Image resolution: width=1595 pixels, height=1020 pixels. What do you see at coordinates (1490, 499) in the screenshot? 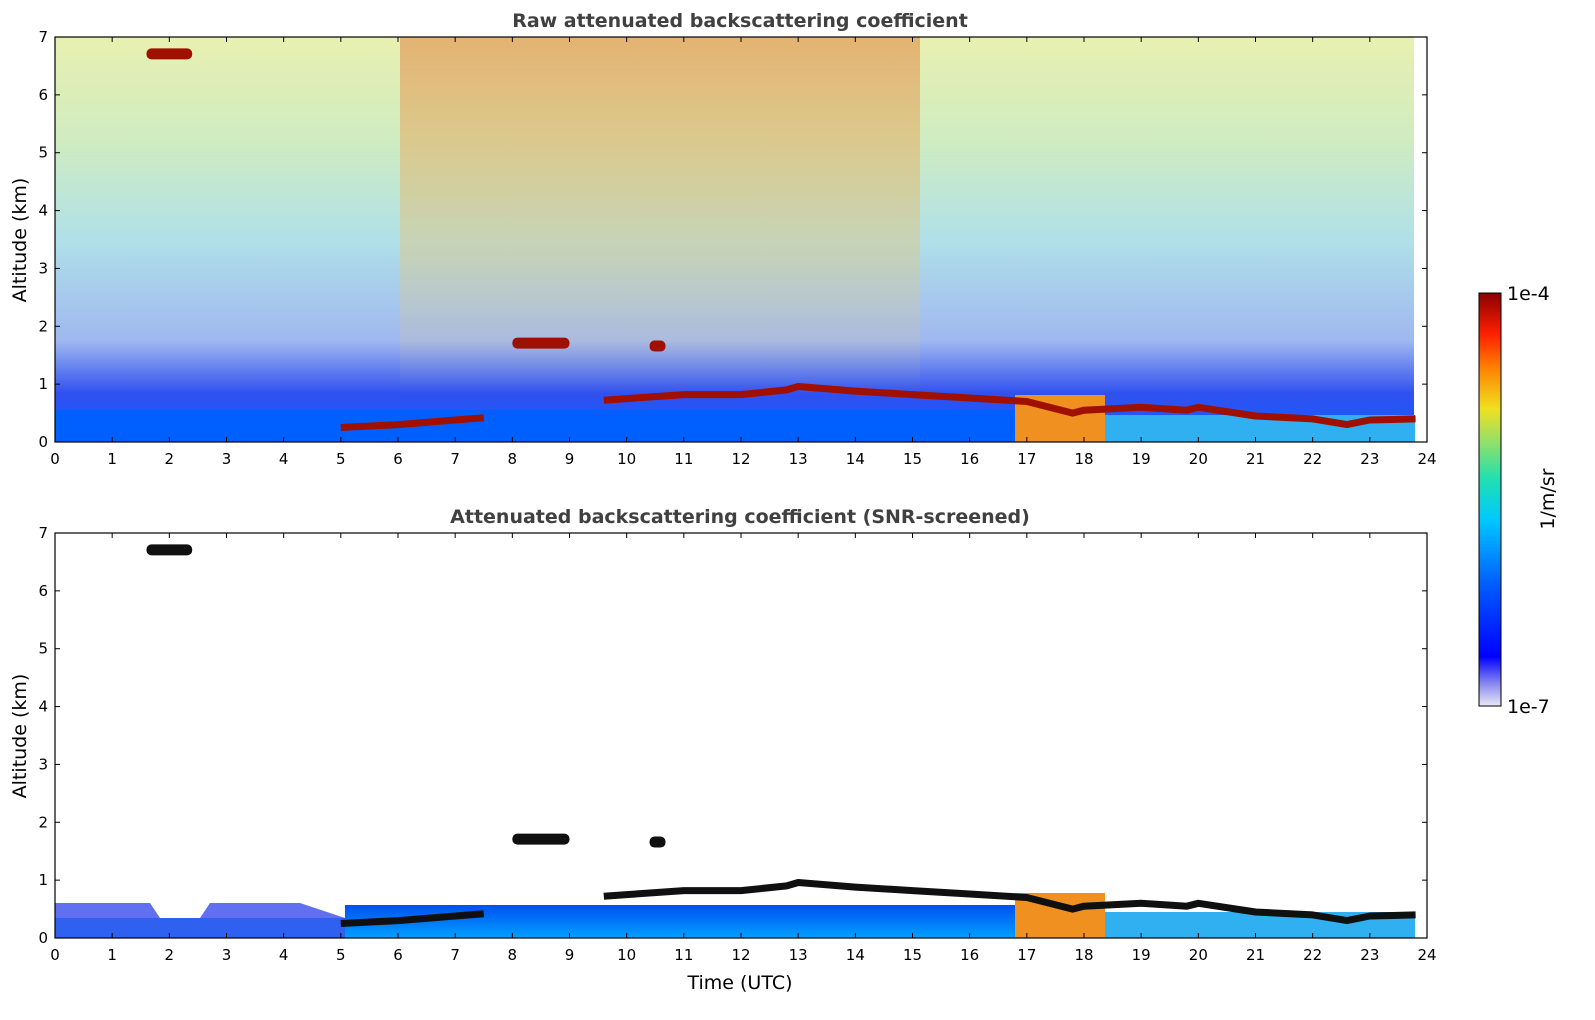
I see `colorbar-gradient` at bounding box center [1490, 499].